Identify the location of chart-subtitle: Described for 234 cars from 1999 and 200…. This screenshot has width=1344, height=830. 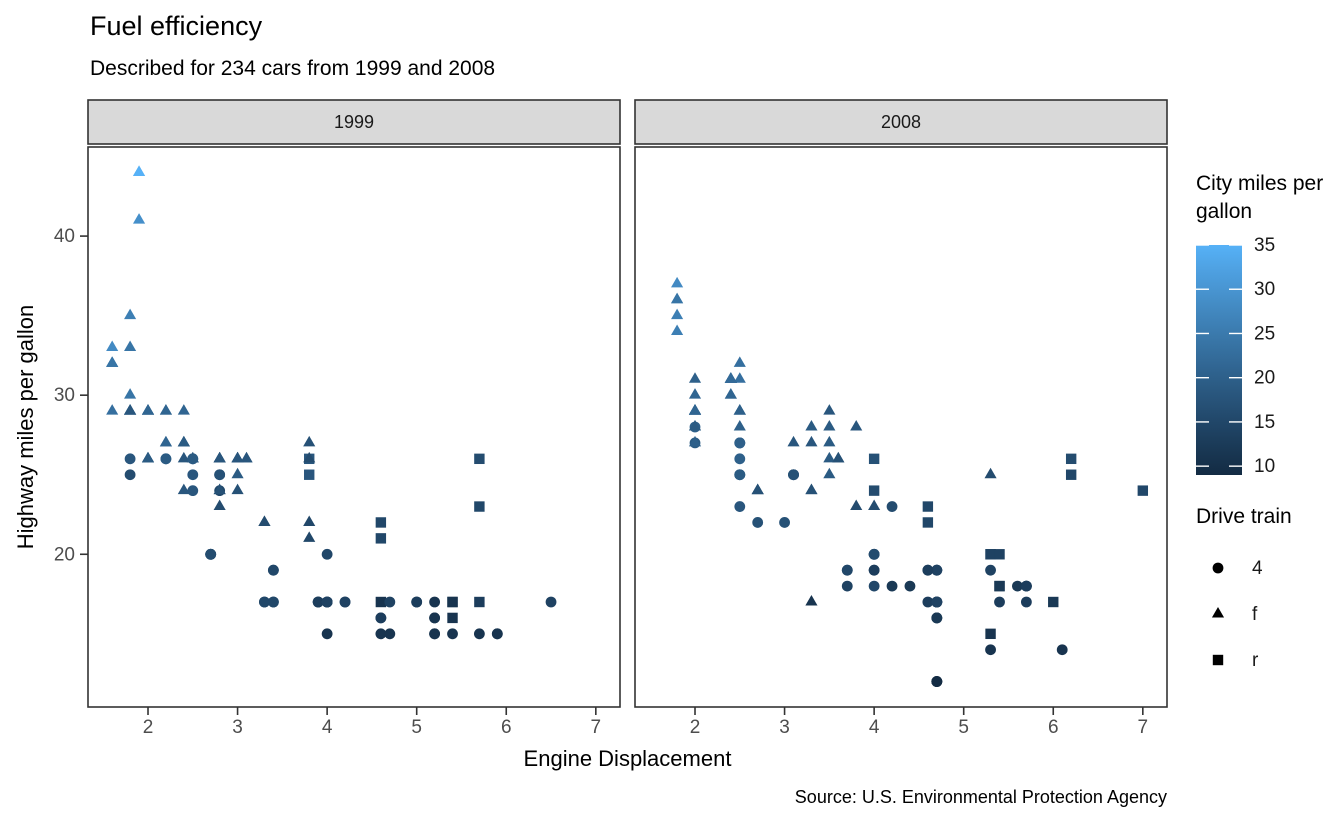
(293, 68).